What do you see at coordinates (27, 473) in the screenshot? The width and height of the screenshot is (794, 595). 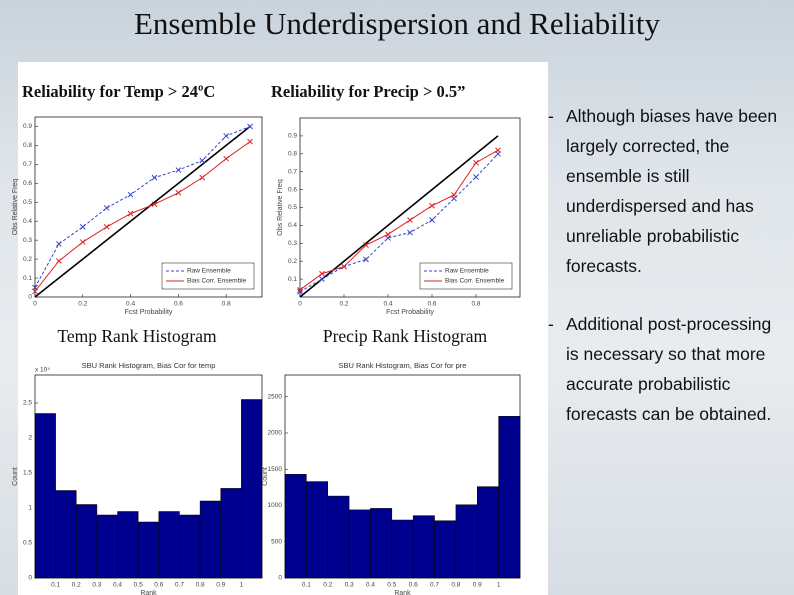 I see `y-tick-label: 1.5` at bounding box center [27, 473].